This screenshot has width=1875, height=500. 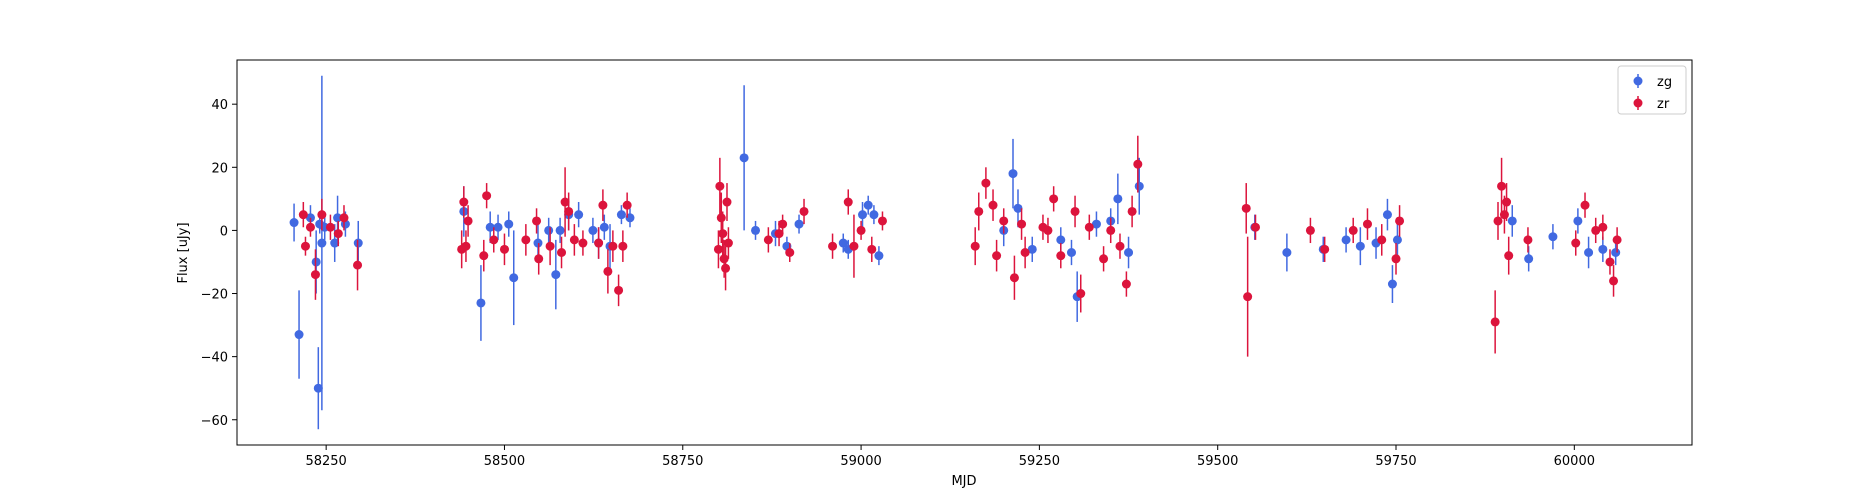 I want to click on x-tick-label: 58250, so click(x=325, y=461).